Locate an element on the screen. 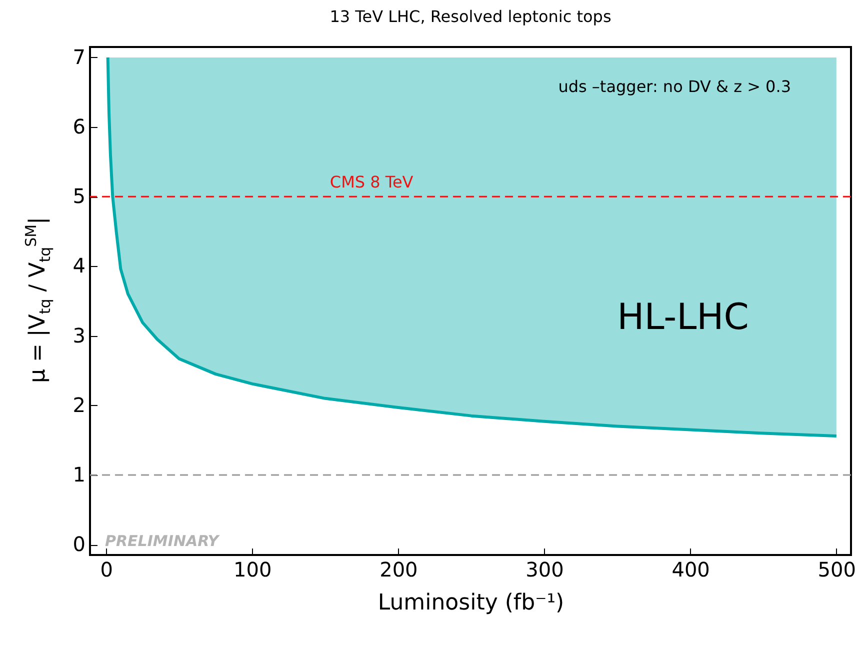 The height and width of the screenshot is (649, 865). x-tick-label: 0 is located at coordinates (106, 570).